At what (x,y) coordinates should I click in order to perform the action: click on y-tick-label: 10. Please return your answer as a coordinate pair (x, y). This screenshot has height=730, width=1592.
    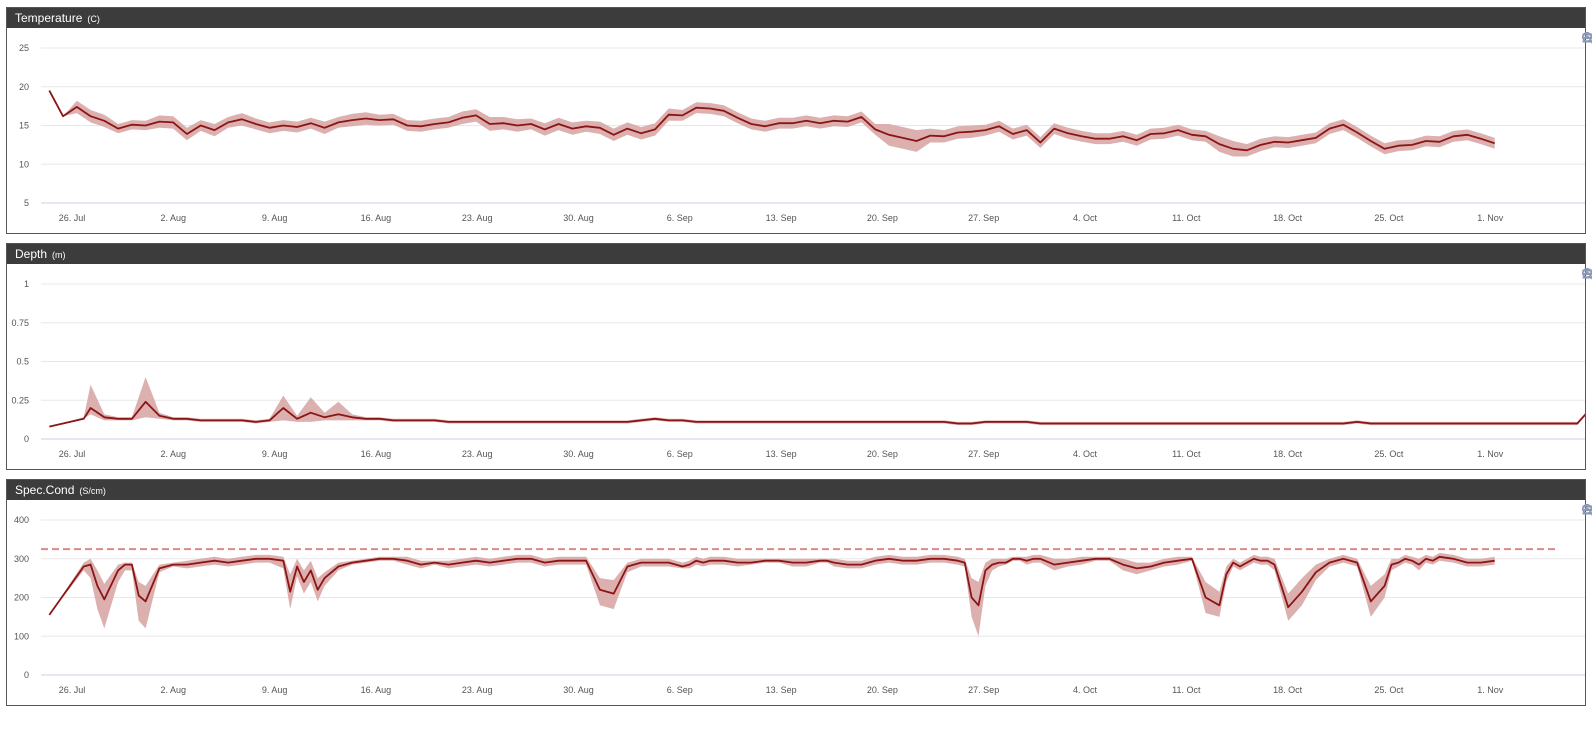
    Looking at the image, I should click on (24, 164).